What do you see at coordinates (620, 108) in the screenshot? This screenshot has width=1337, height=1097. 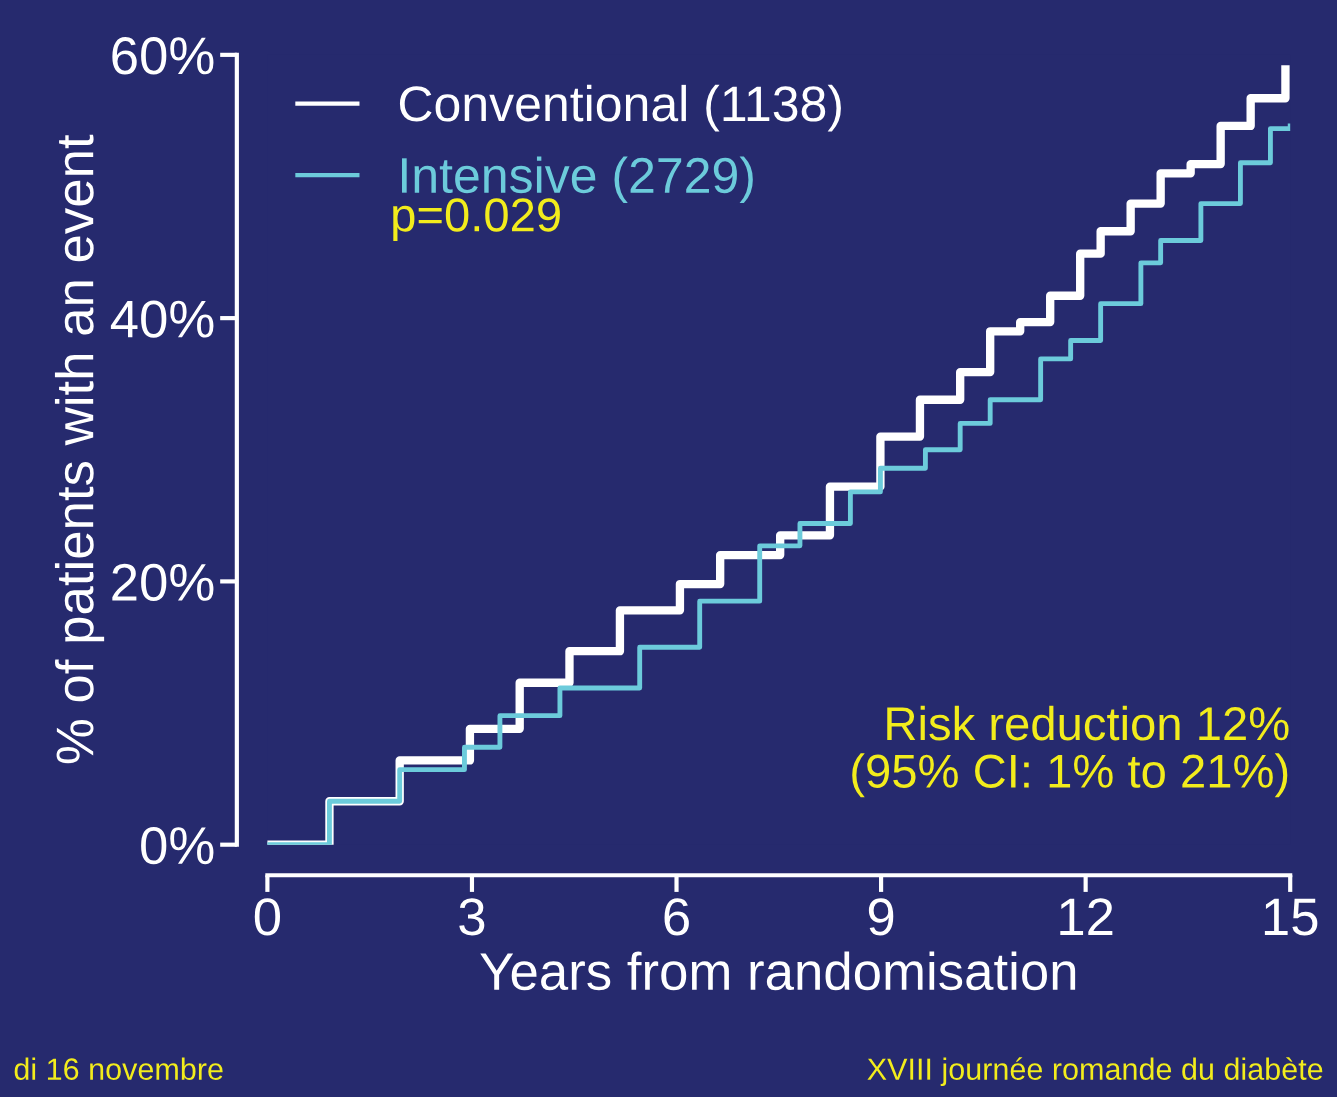 I see `legend-label: Conventional (1138)` at bounding box center [620, 108].